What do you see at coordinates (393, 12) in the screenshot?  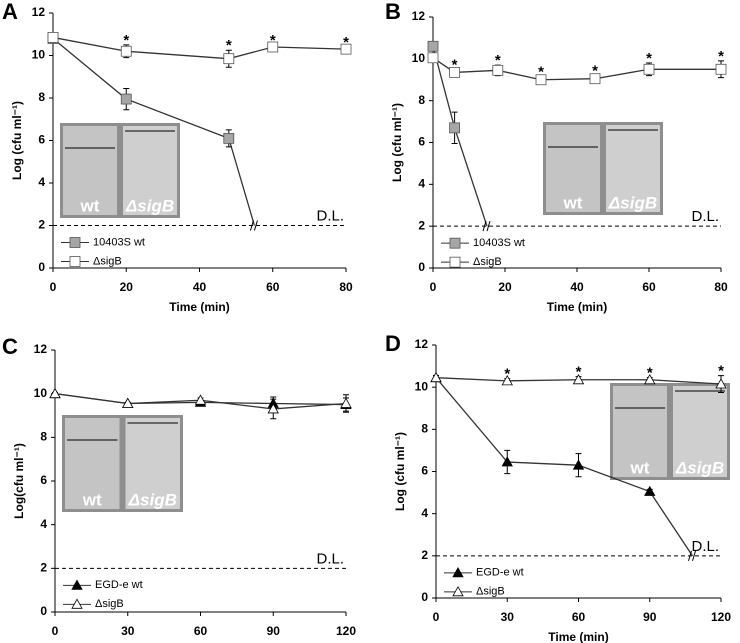 I see `panel-label: B` at bounding box center [393, 12].